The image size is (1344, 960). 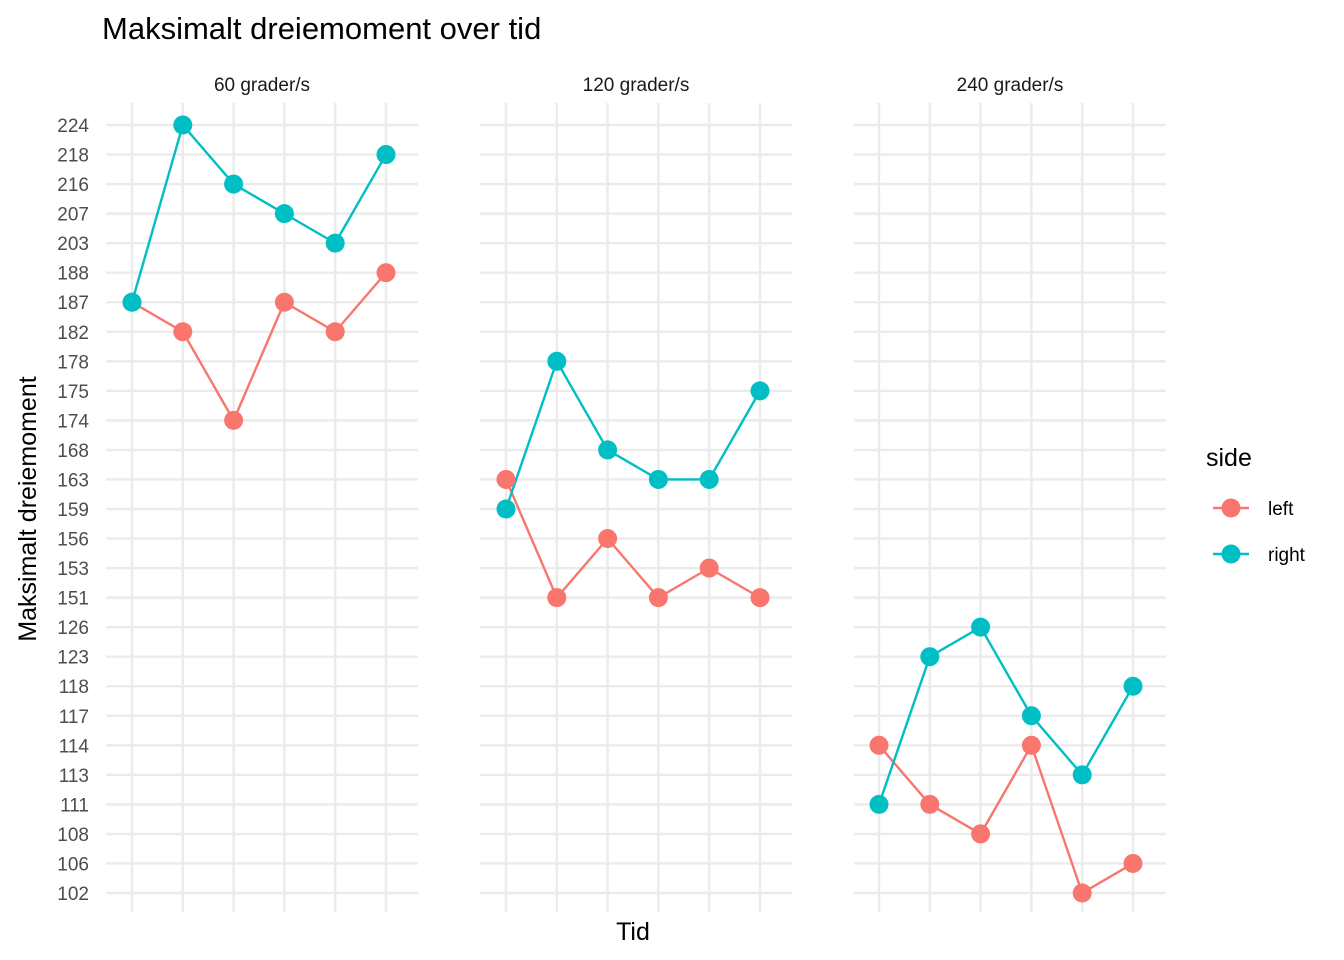 I want to click on y-tick-label: 182, so click(x=73, y=333).